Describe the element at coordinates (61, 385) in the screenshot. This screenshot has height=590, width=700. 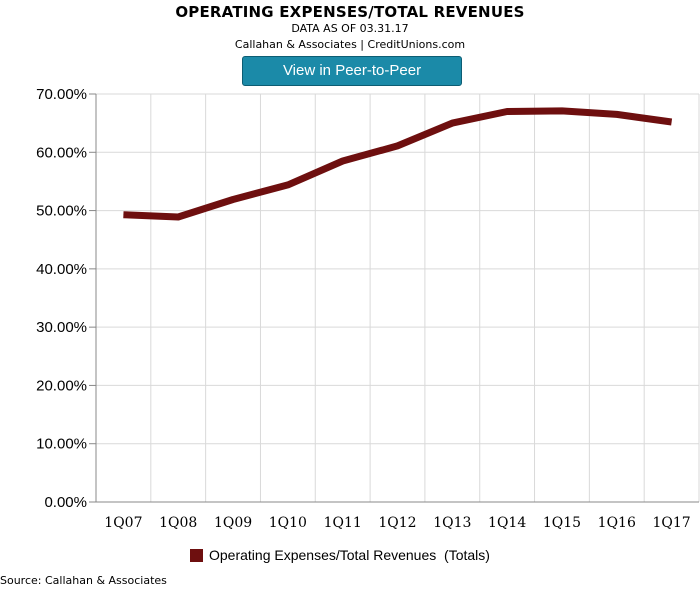
I see `y-tick-label: 20.00%` at that location.